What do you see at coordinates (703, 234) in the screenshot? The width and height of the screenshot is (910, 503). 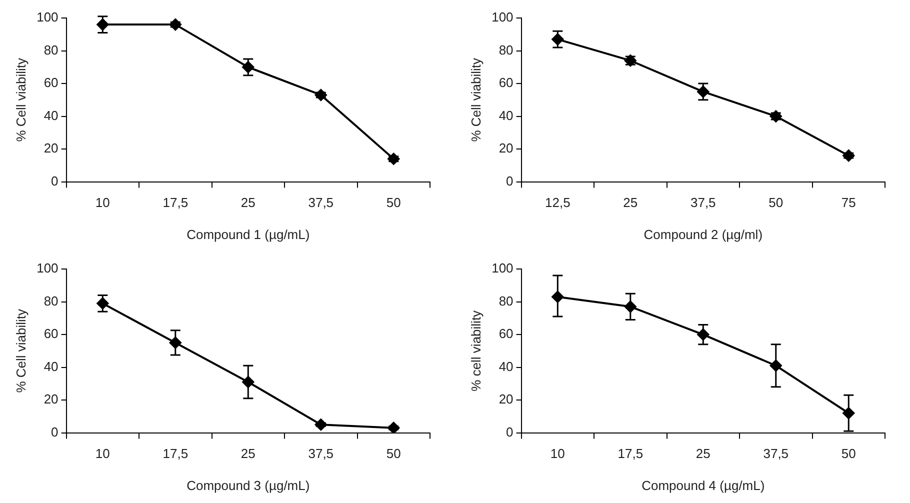 I see `x-axis-title: Compound 2 (µg/ml)` at bounding box center [703, 234].